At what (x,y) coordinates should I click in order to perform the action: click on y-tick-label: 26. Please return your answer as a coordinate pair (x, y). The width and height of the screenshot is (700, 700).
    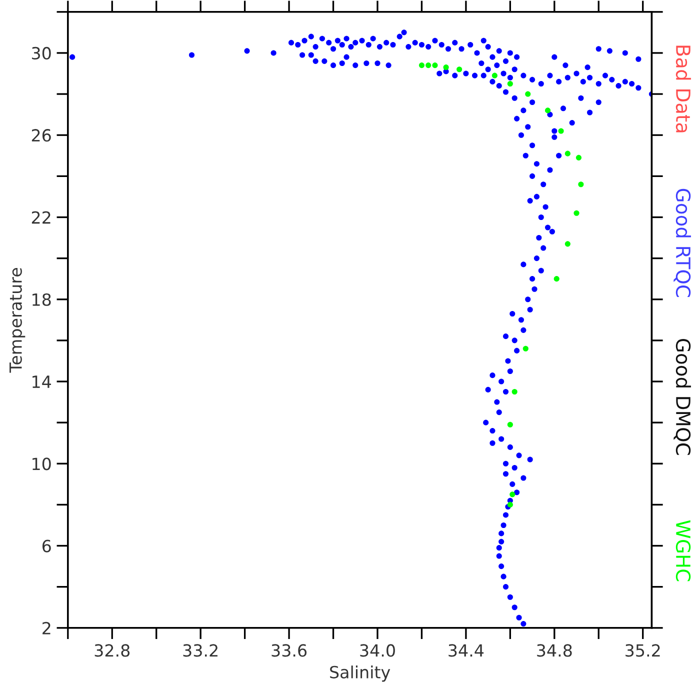
    Looking at the image, I should click on (41, 135).